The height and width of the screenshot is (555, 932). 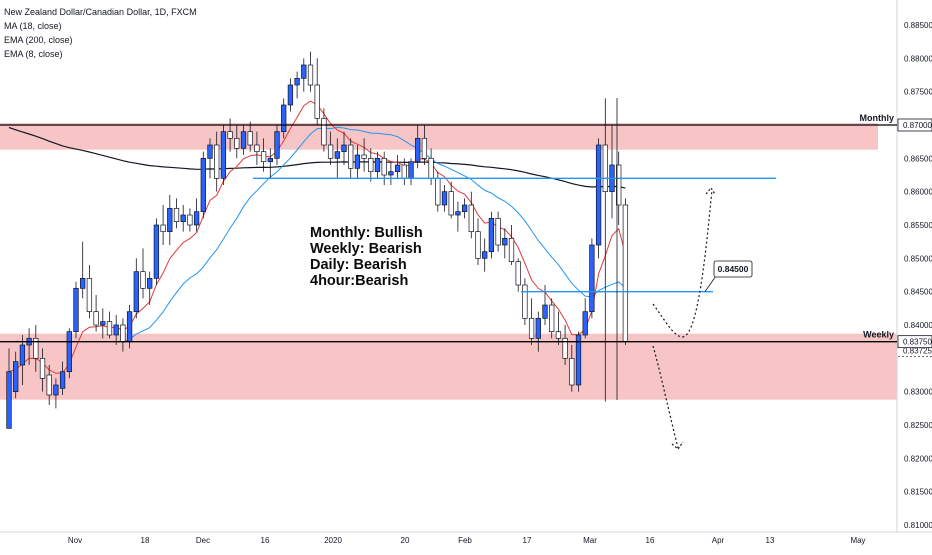 I want to click on legend-ema200: EMA (200, close), so click(x=38, y=40).